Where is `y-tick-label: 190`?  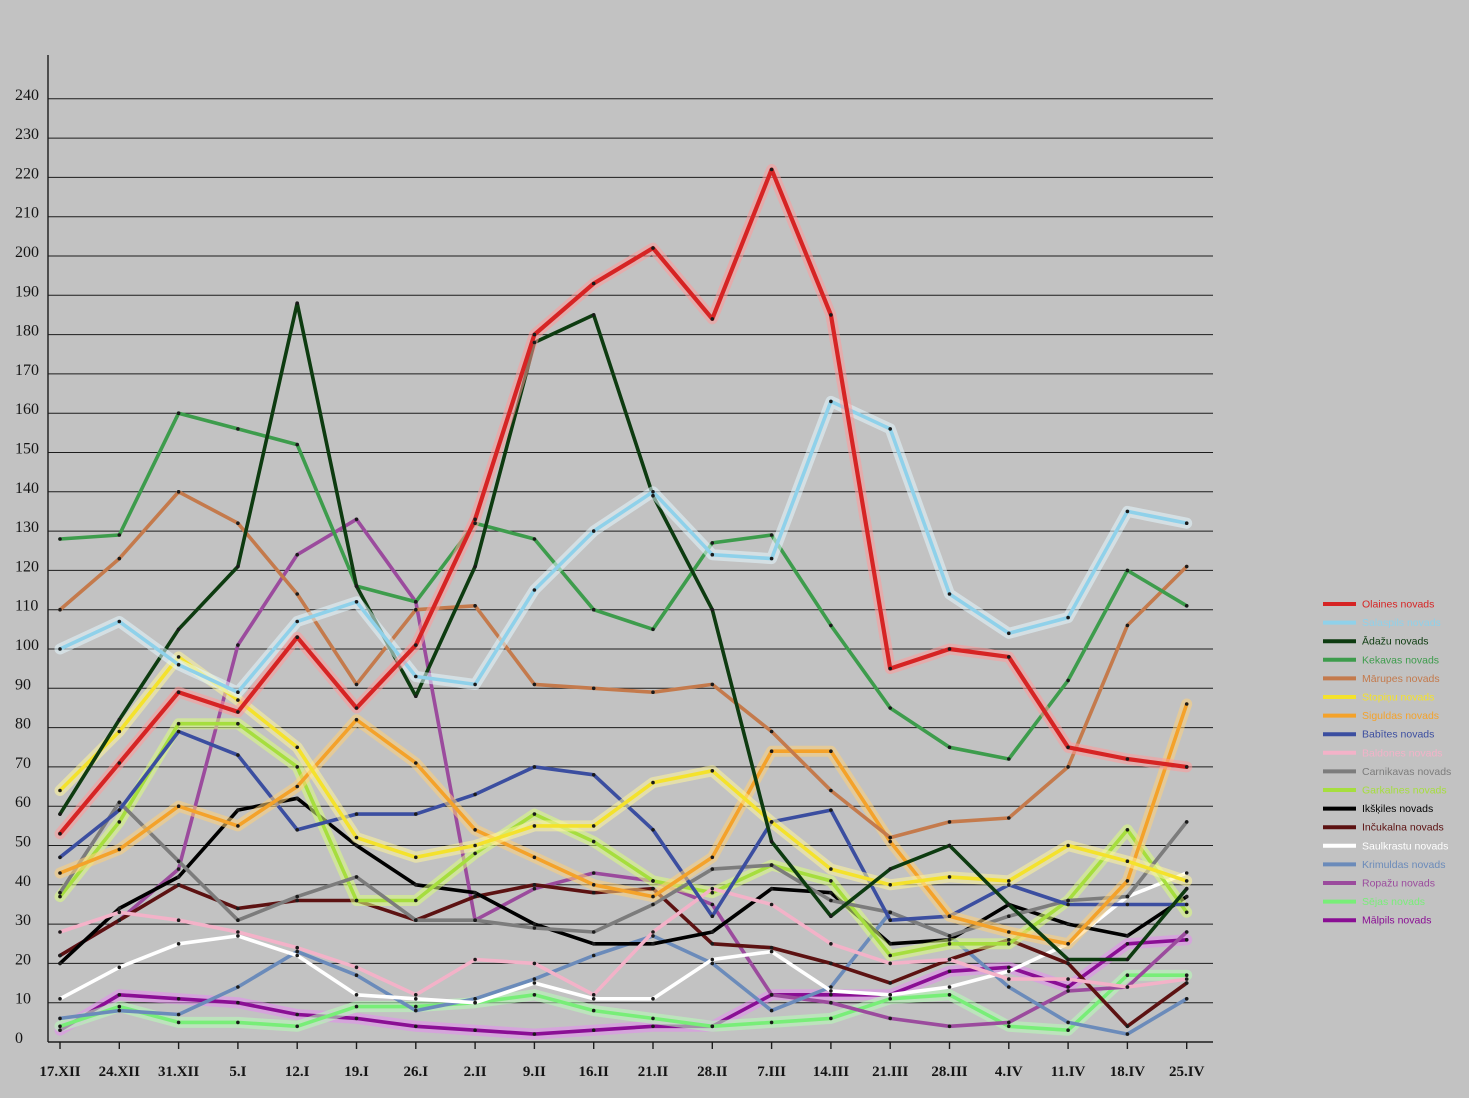 y-tick-label: 190 is located at coordinates (27, 291).